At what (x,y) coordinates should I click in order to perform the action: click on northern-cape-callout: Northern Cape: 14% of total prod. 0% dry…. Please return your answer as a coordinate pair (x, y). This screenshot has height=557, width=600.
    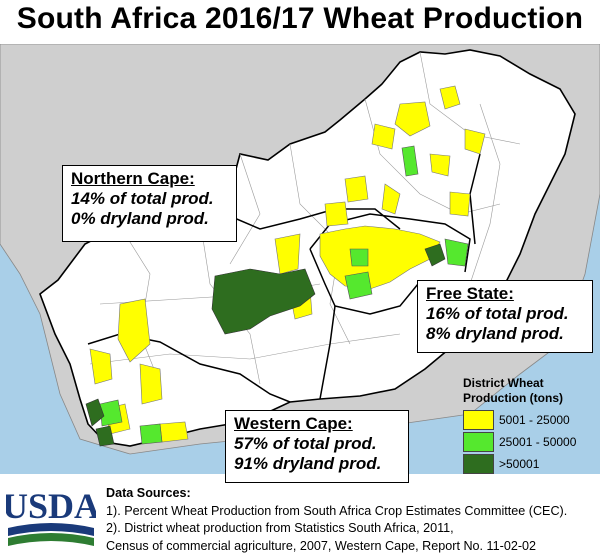
    Looking at the image, I should click on (149, 203).